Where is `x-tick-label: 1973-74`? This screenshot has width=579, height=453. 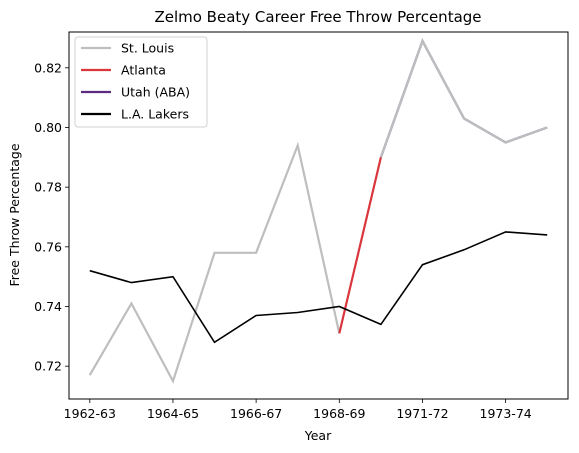 x-tick-label: 1973-74 is located at coordinates (506, 413).